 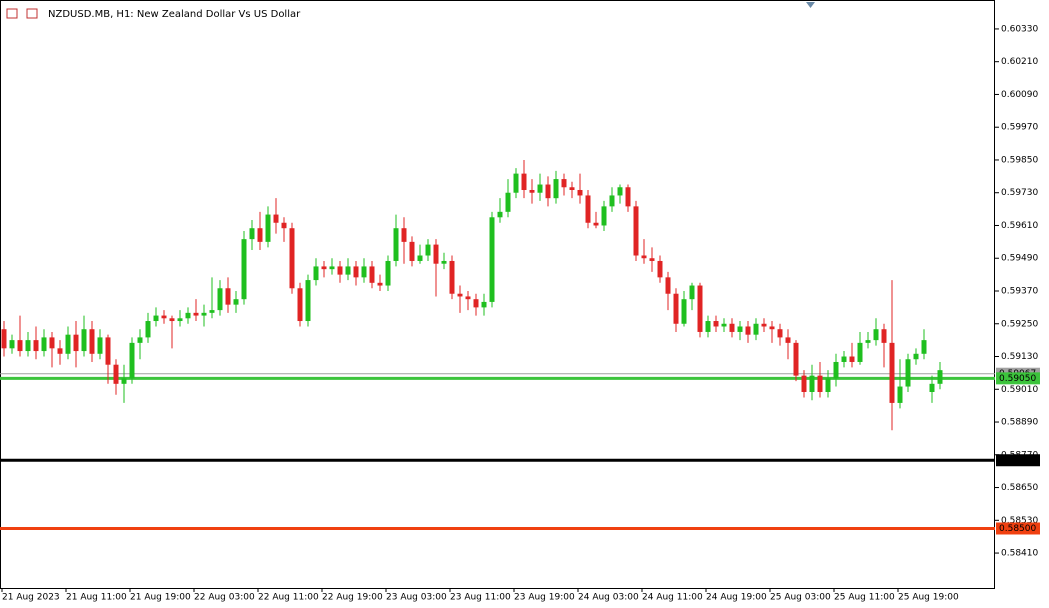 What do you see at coordinates (1019, 259) in the screenshot?
I see `y-tick-label: 0.59490` at bounding box center [1019, 259].